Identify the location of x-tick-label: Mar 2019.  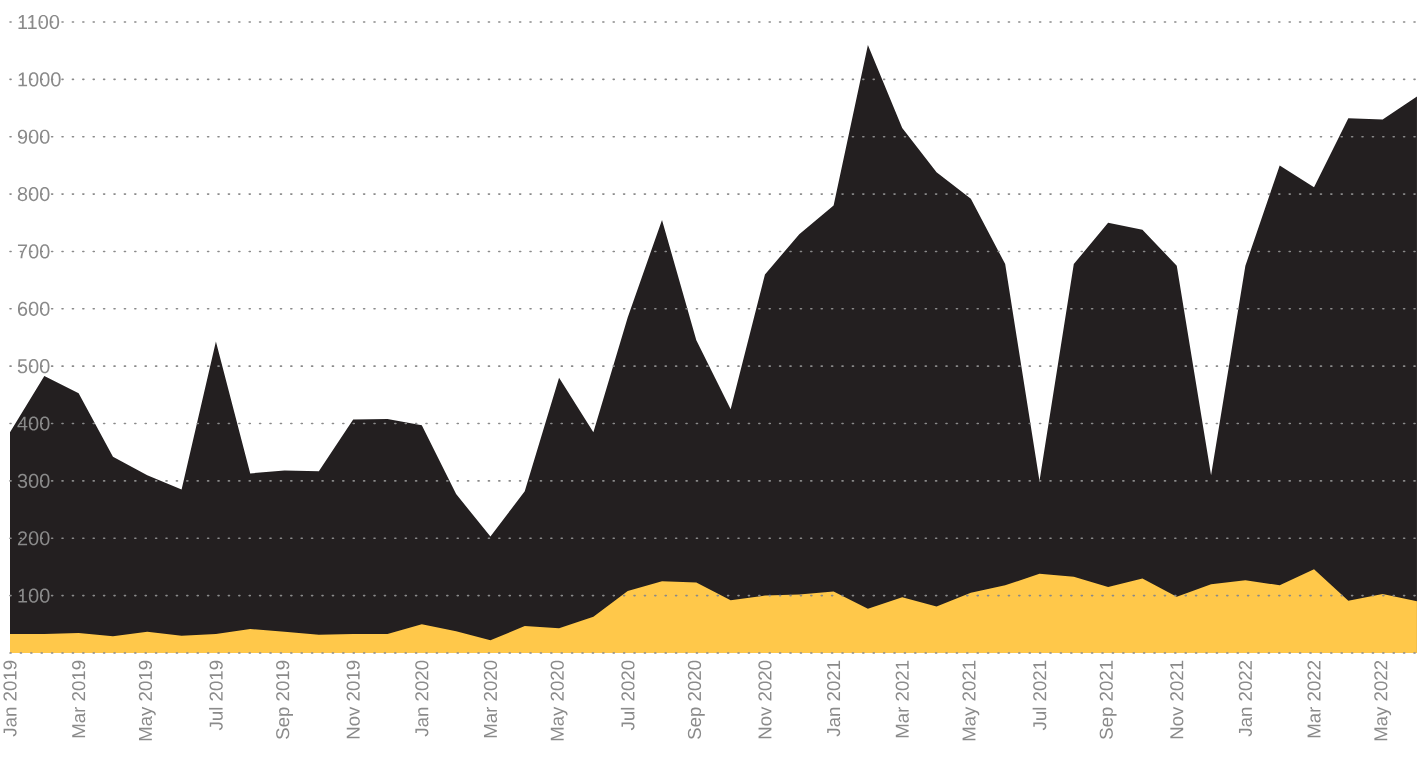
(79, 699).